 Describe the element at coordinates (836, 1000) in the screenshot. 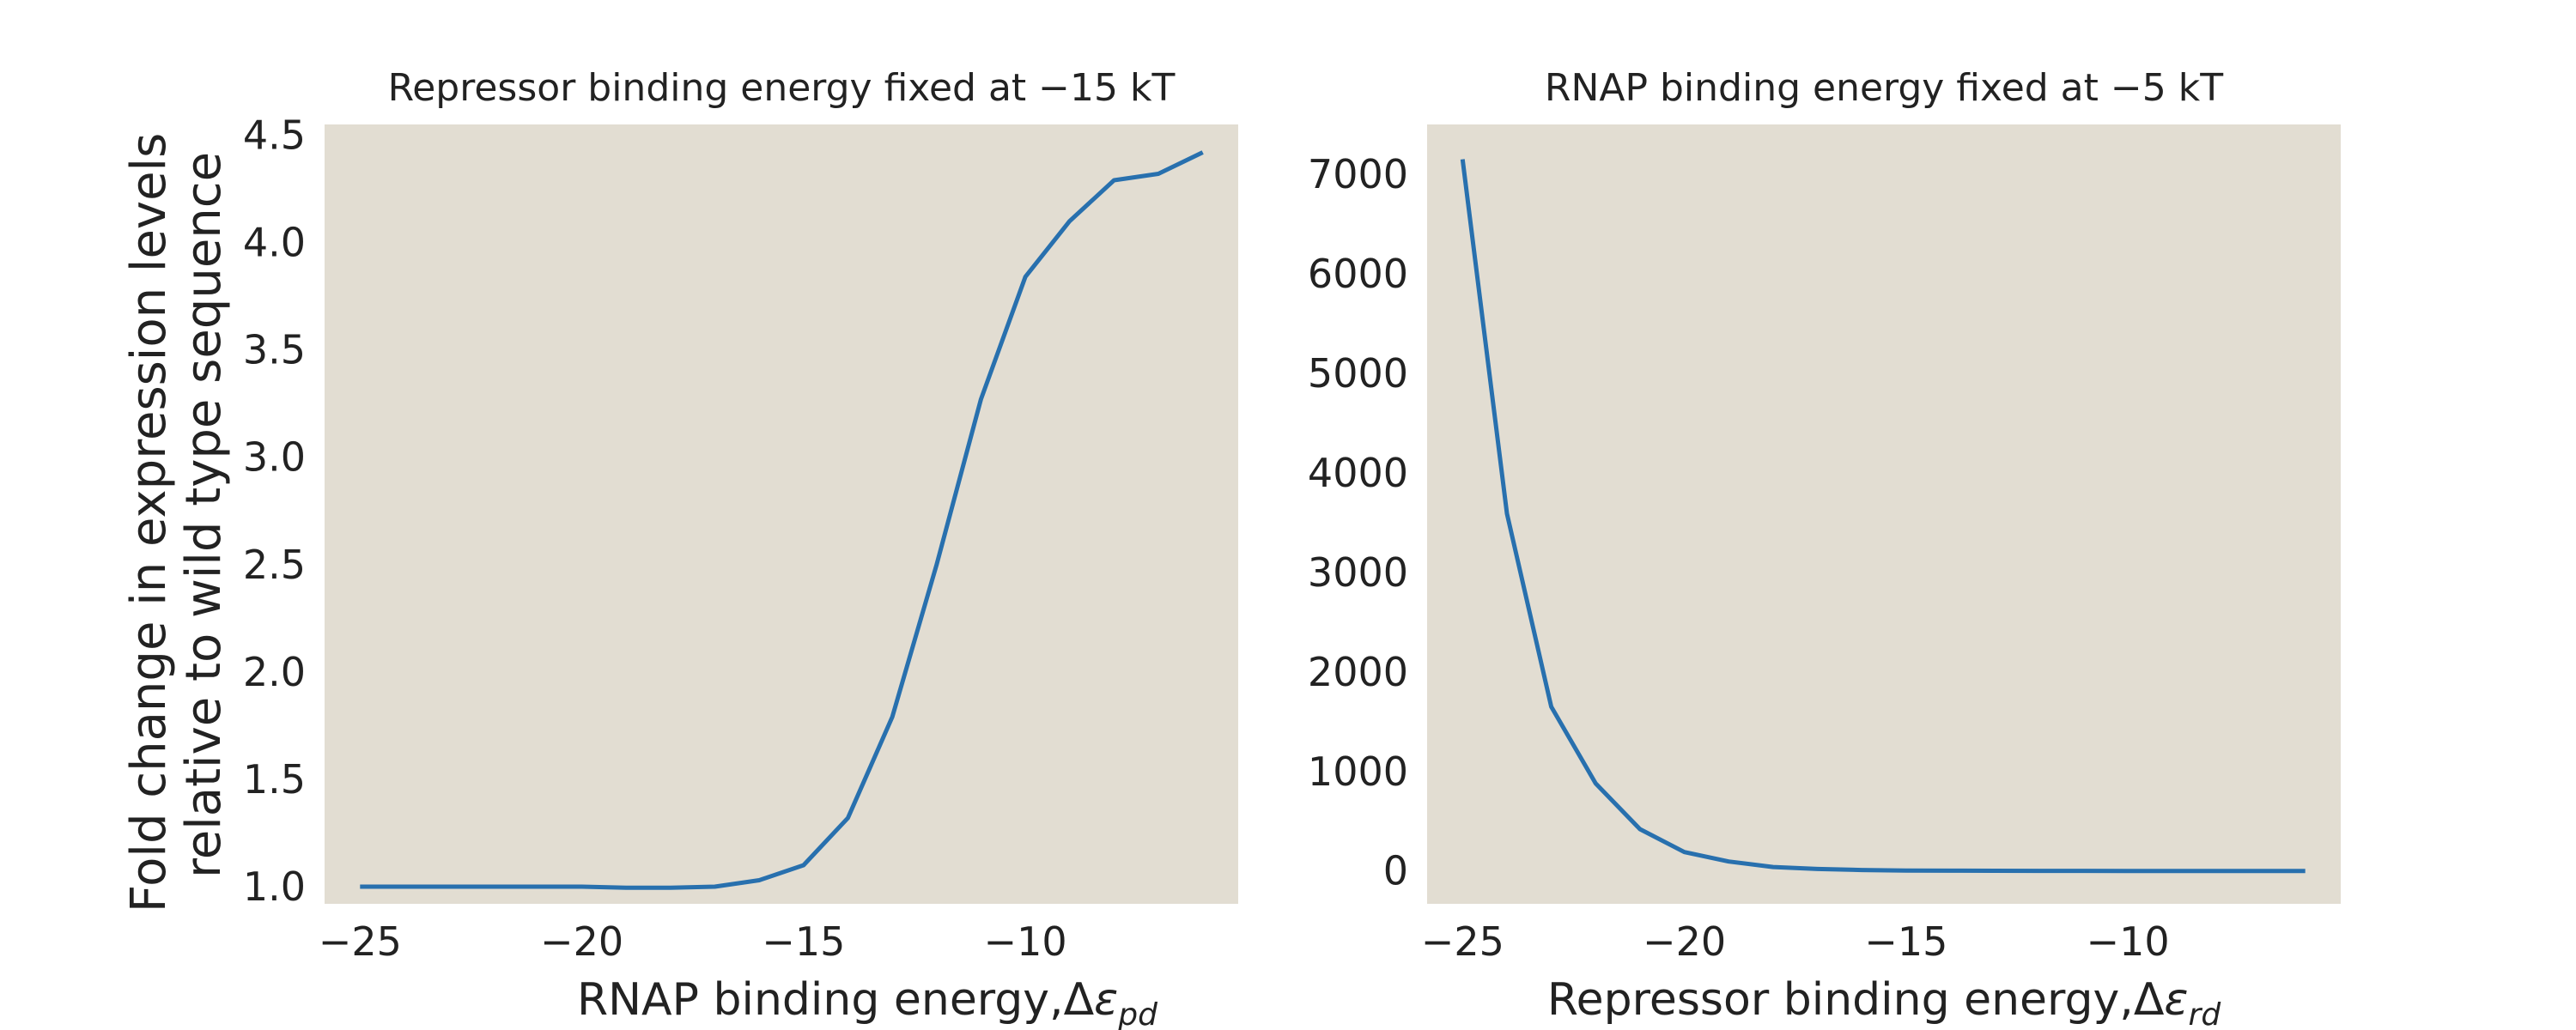

I see `x-axis-label-left-prefix: RNAP binding energy,Δ` at that location.